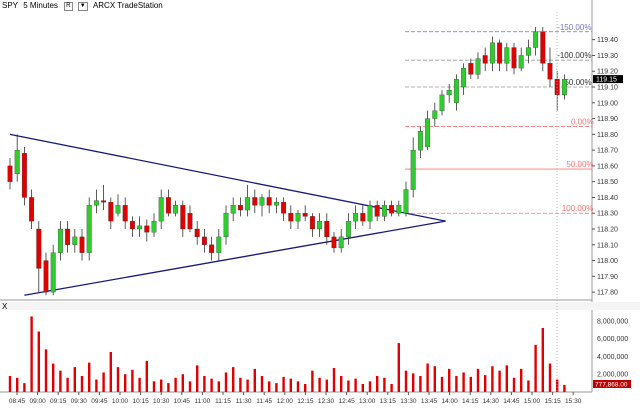  I want to click on time-tick-label: 11:30, so click(244, 401).